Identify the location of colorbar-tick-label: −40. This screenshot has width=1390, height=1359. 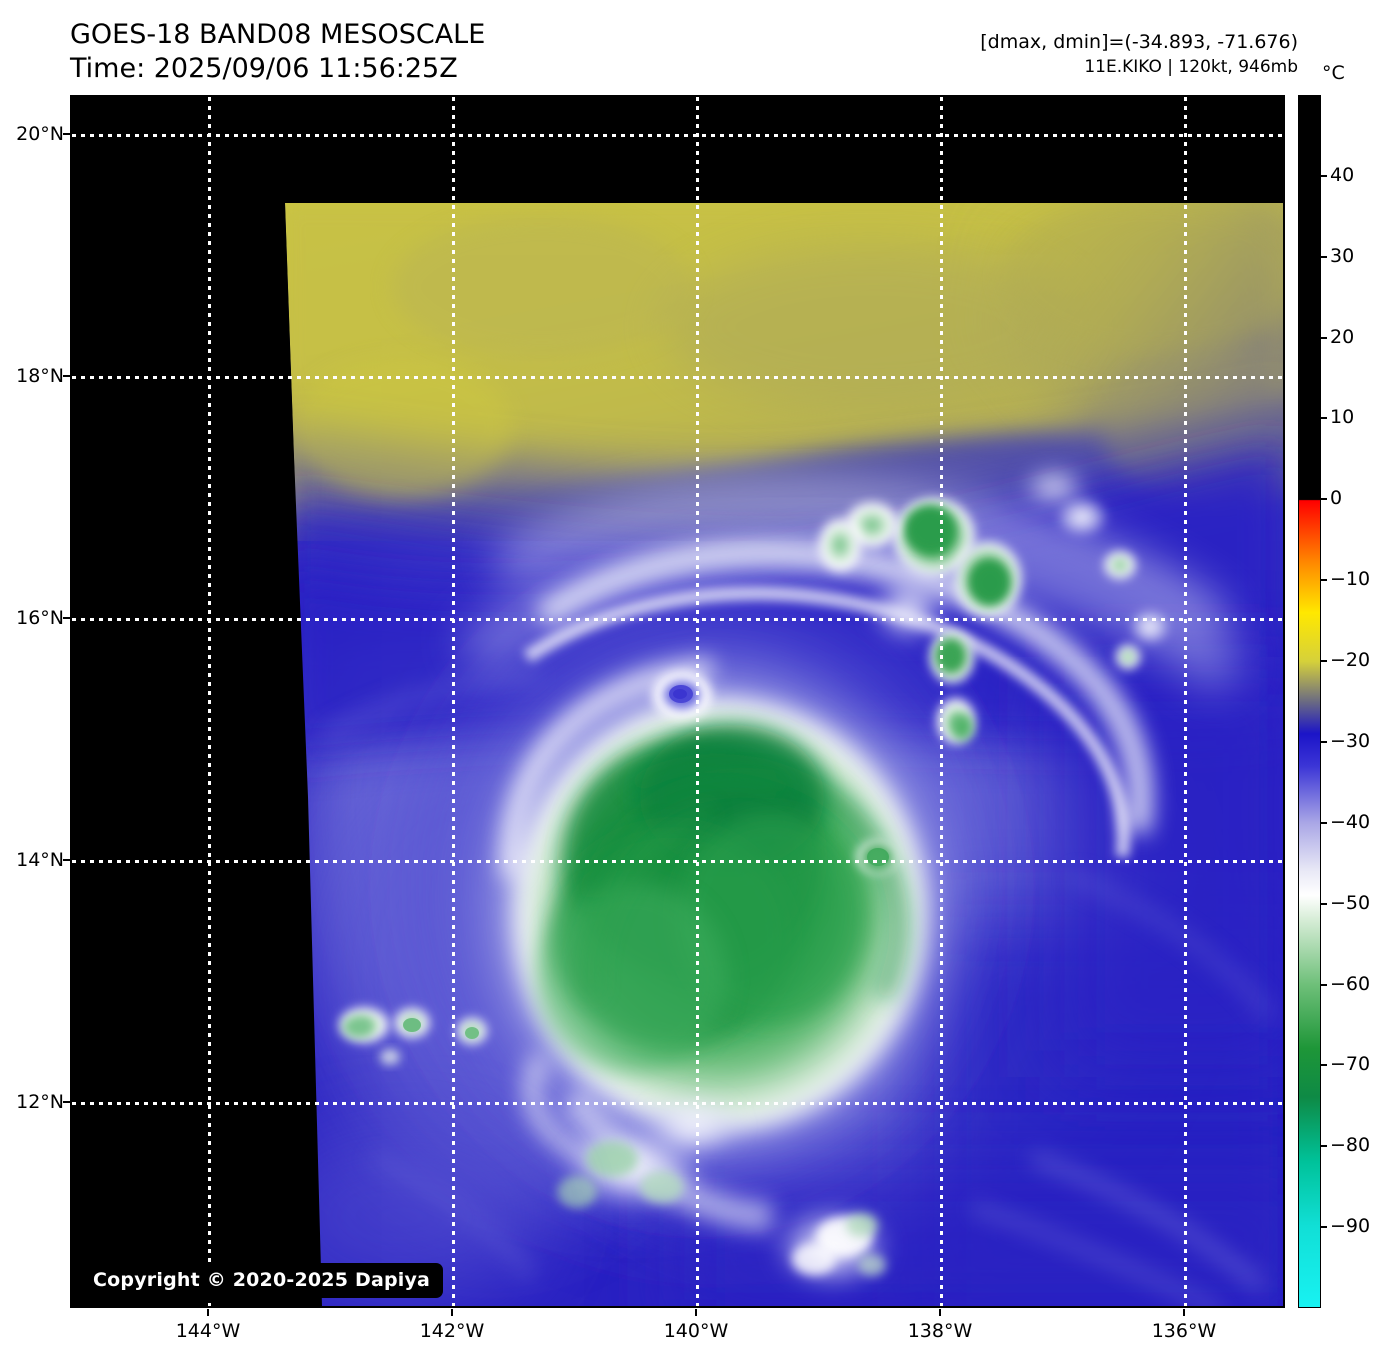
(1350, 821).